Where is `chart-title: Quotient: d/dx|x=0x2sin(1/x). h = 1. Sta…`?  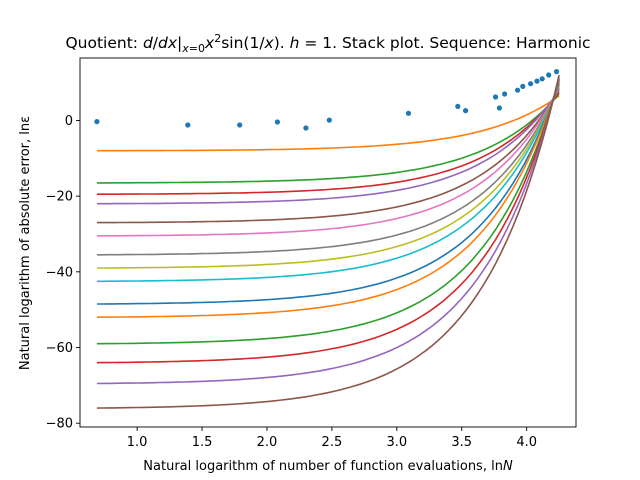 chart-title: Quotient: d/dx|x=0x2sin(1/x). h = 1. Sta… is located at coordinates (327, 43).